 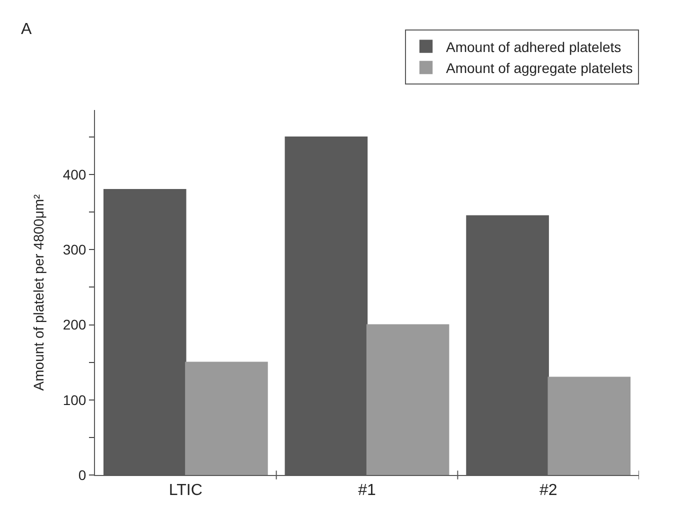 What do you see at coordinates (185, 491) in the screenshot?
I see `x-tick-label: LTIC` at bounding box center [185, 491].